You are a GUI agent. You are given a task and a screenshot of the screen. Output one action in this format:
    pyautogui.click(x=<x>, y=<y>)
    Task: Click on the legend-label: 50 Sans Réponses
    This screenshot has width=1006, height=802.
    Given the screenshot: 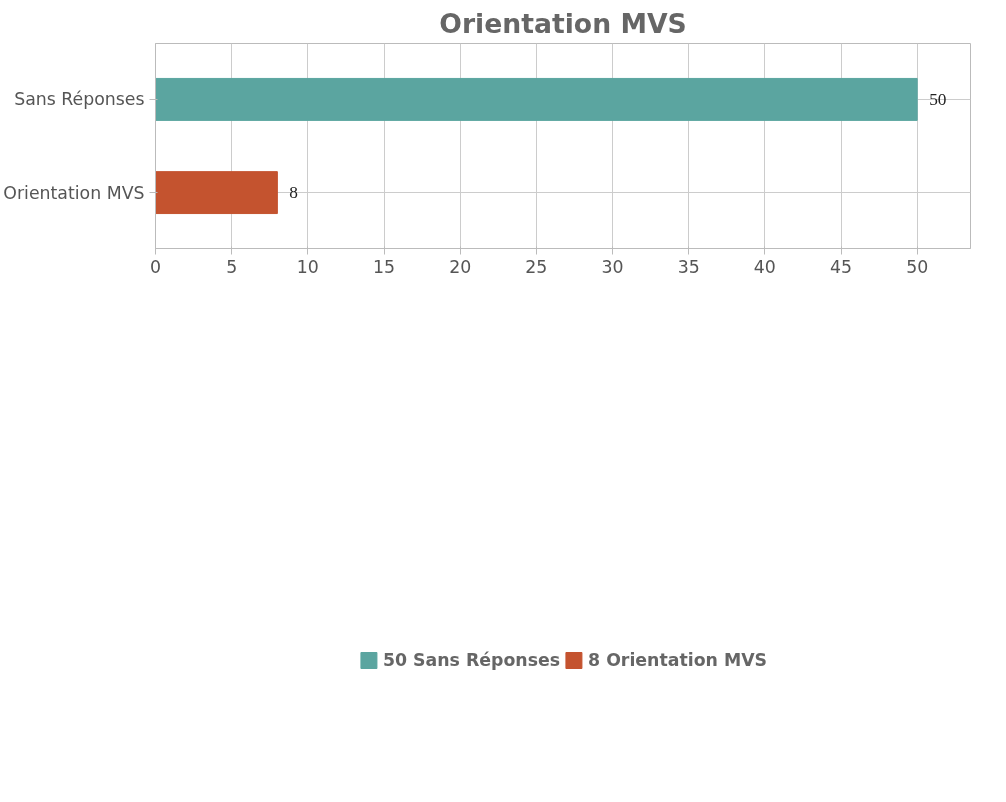 What is the action you would take?
    pyautogui.click(x=471, y=660)
    